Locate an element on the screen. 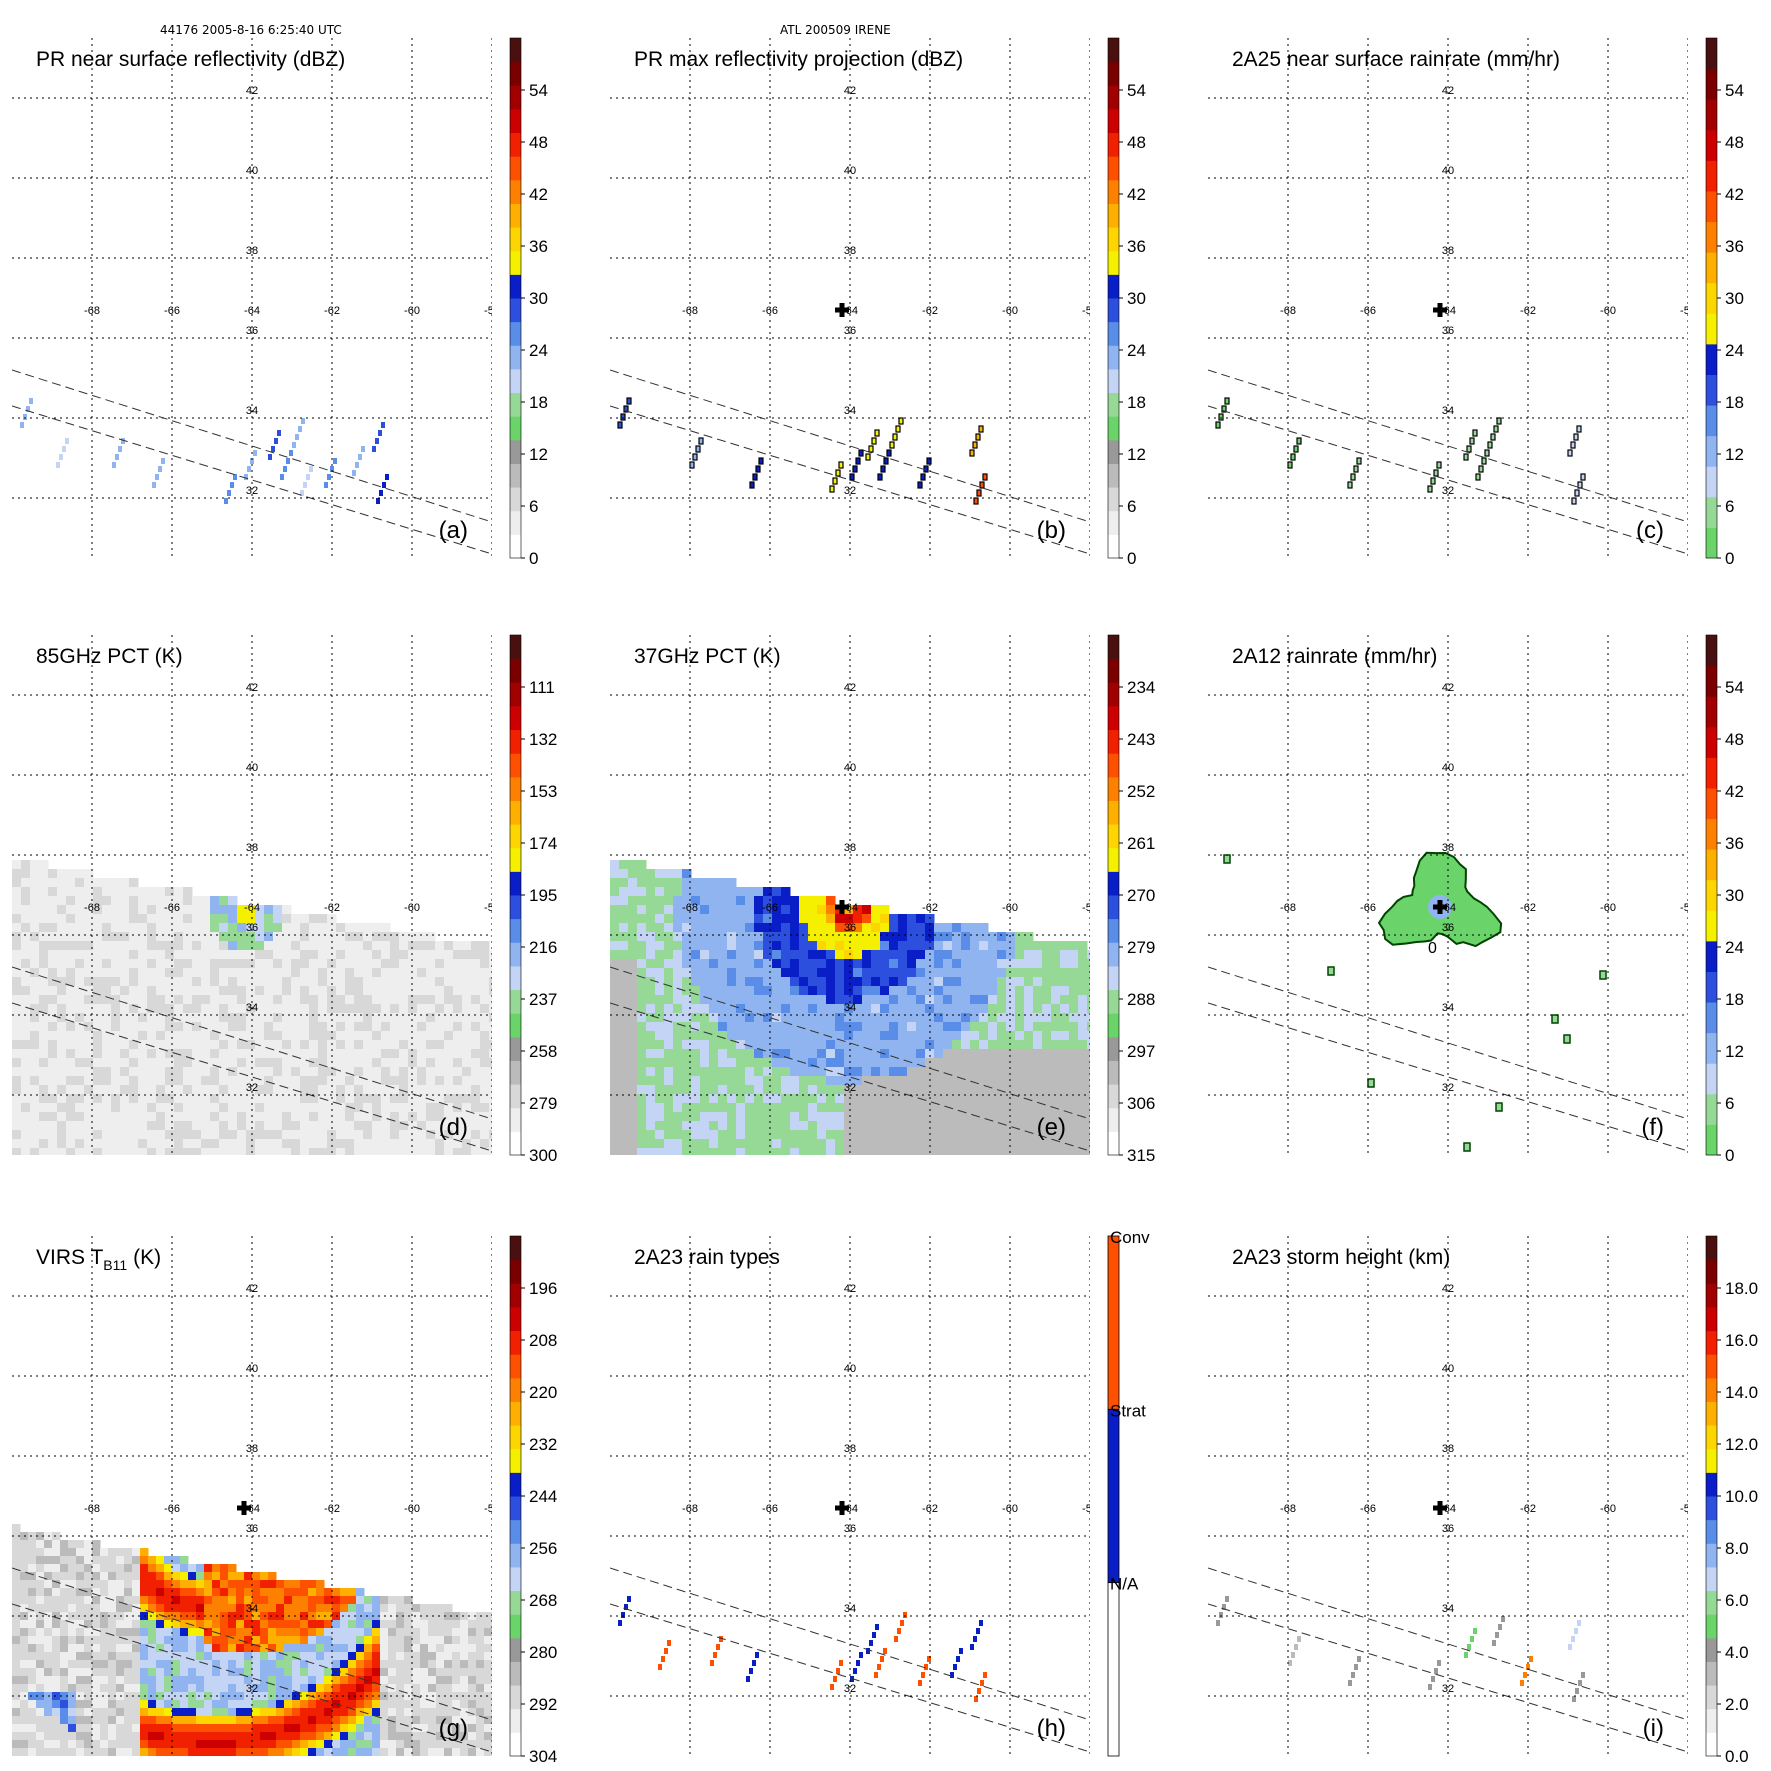 This screenshot has height=1771, width=1771. colorbar-tick-label: 270 is located at coordinates (1141, 895).